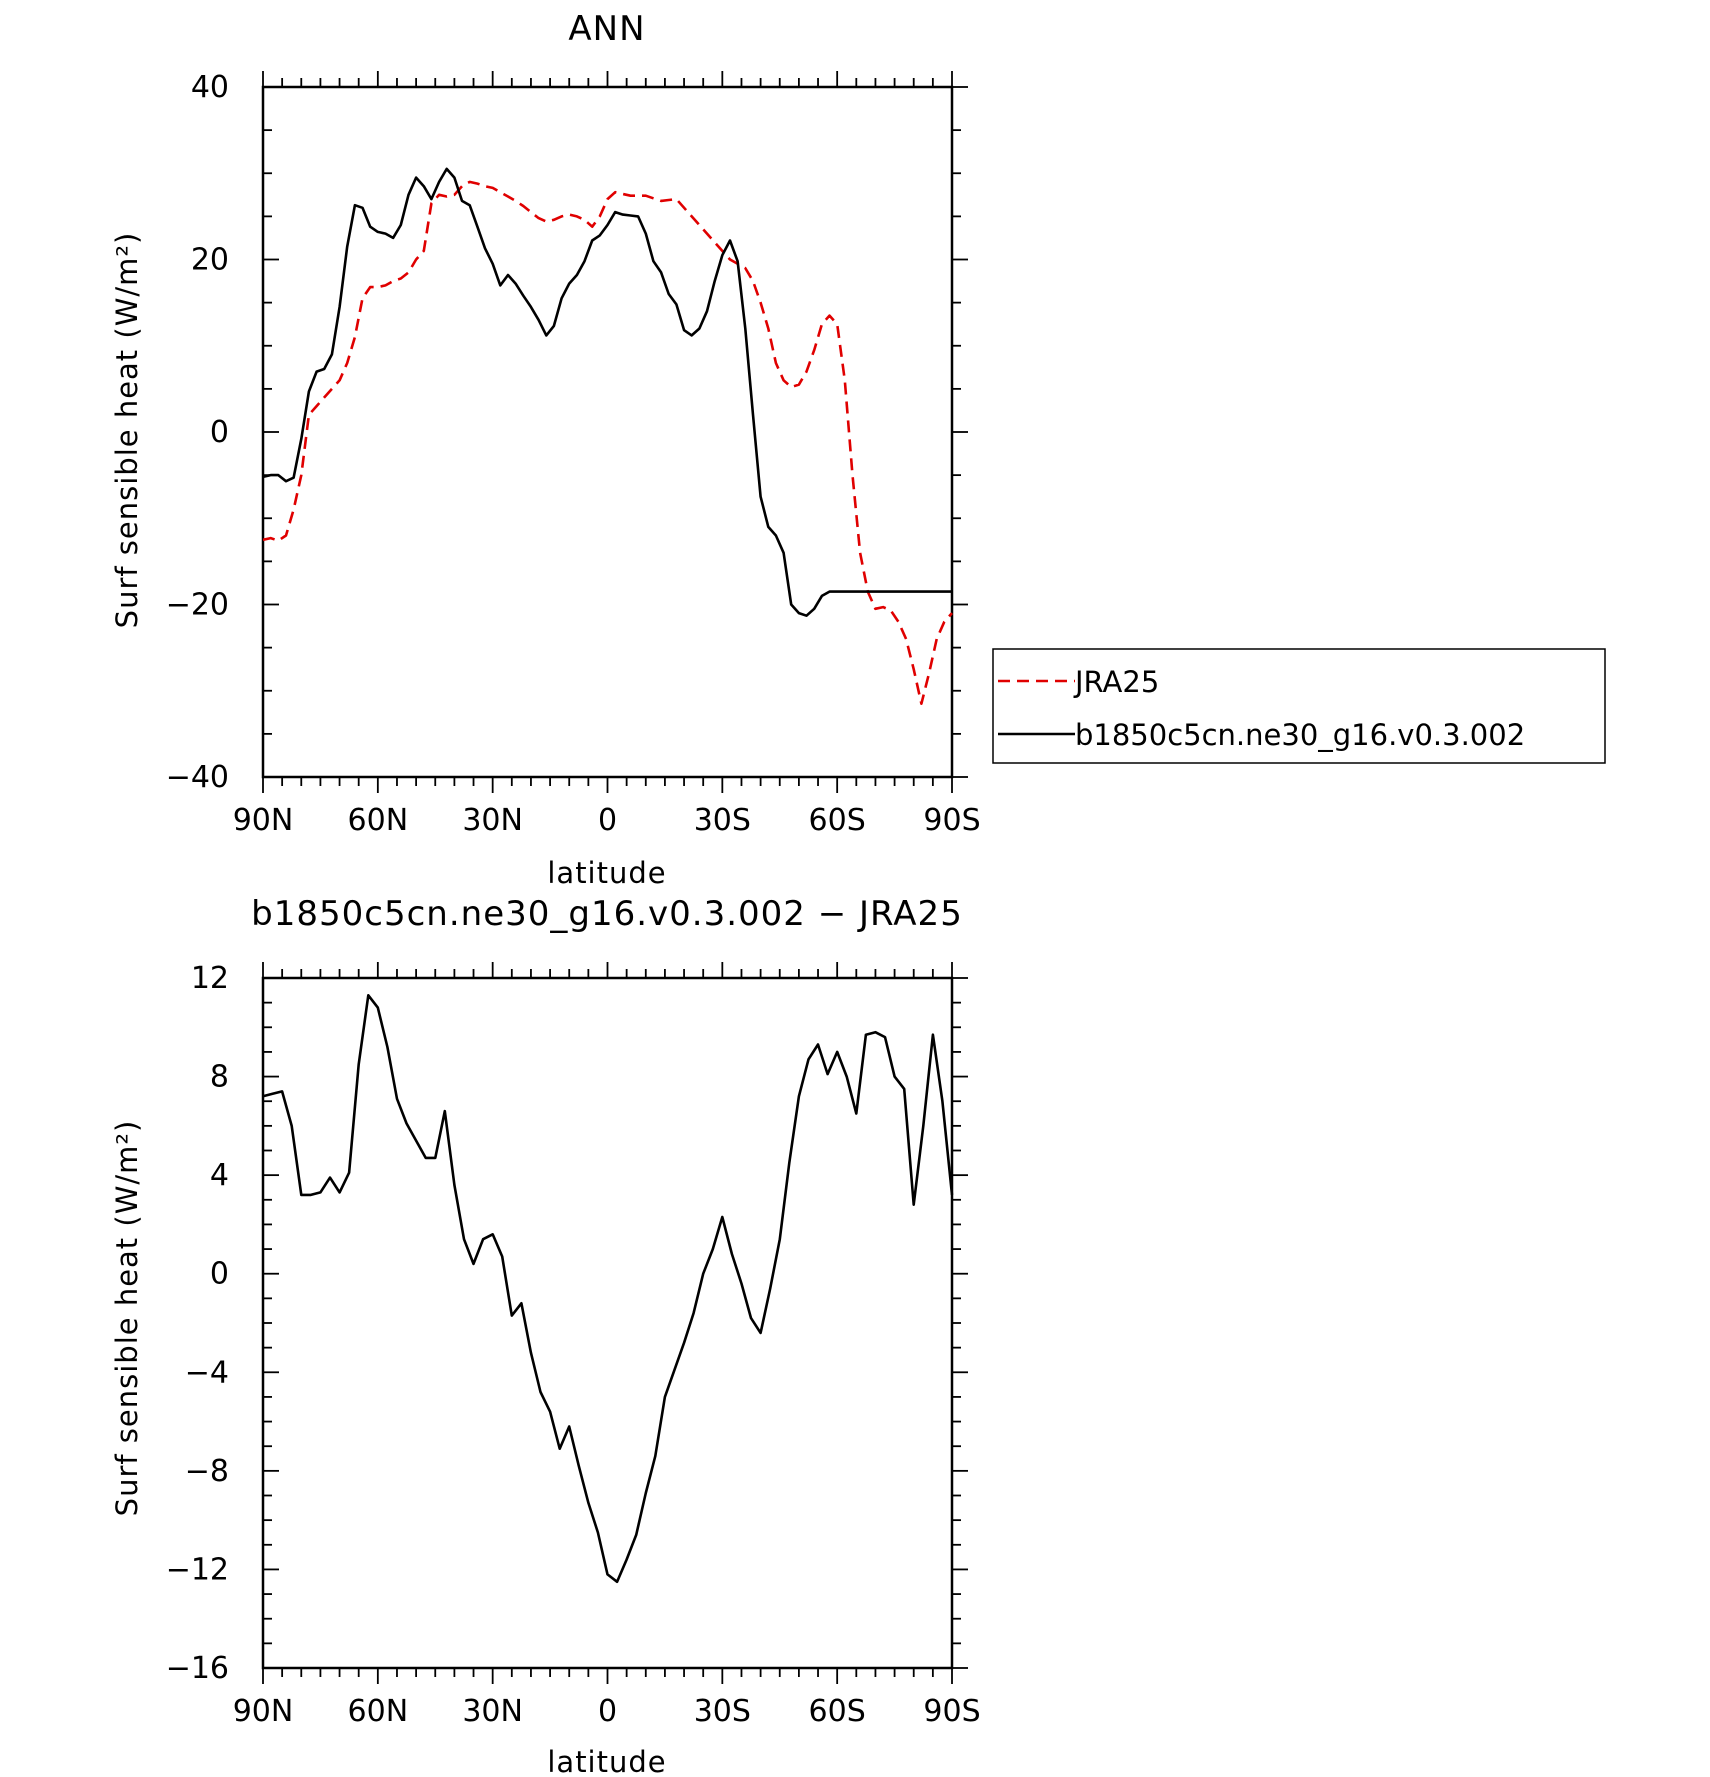 This screenshot has width=1710, height=1777. Describe the element at coordinates (197, 1668) in the screenshot. I see `bottom-ytick-label: −16` at that location.